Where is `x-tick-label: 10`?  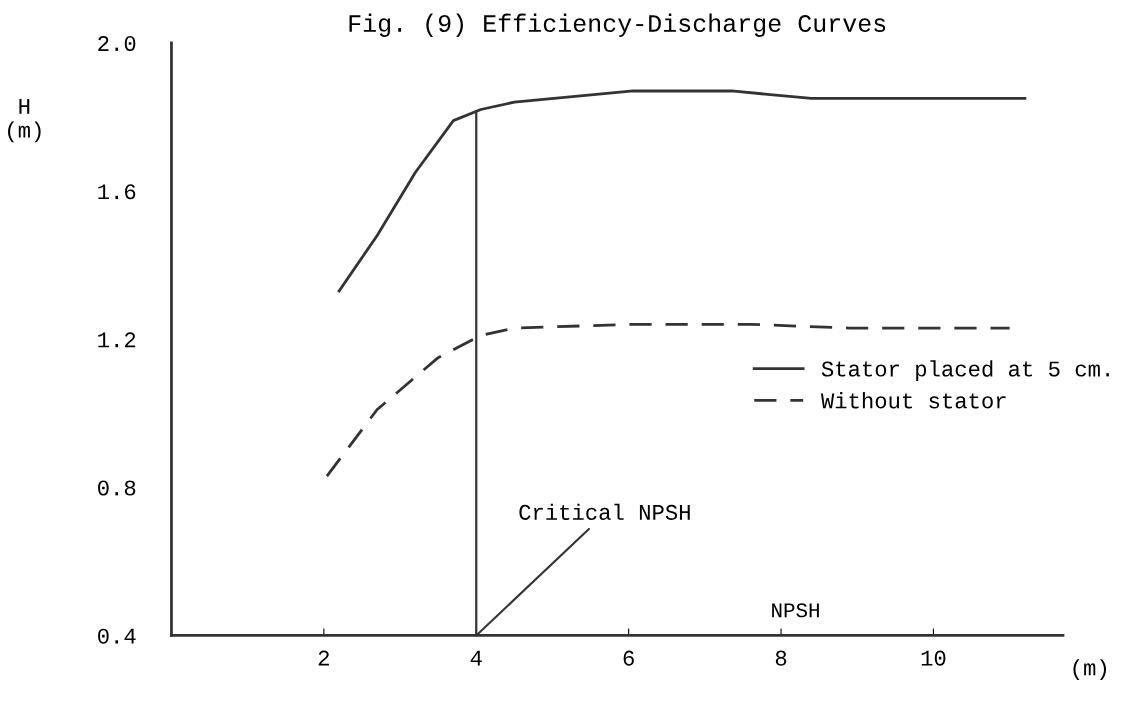
x-tick-label: 10 is located at coordinates (933, 658).